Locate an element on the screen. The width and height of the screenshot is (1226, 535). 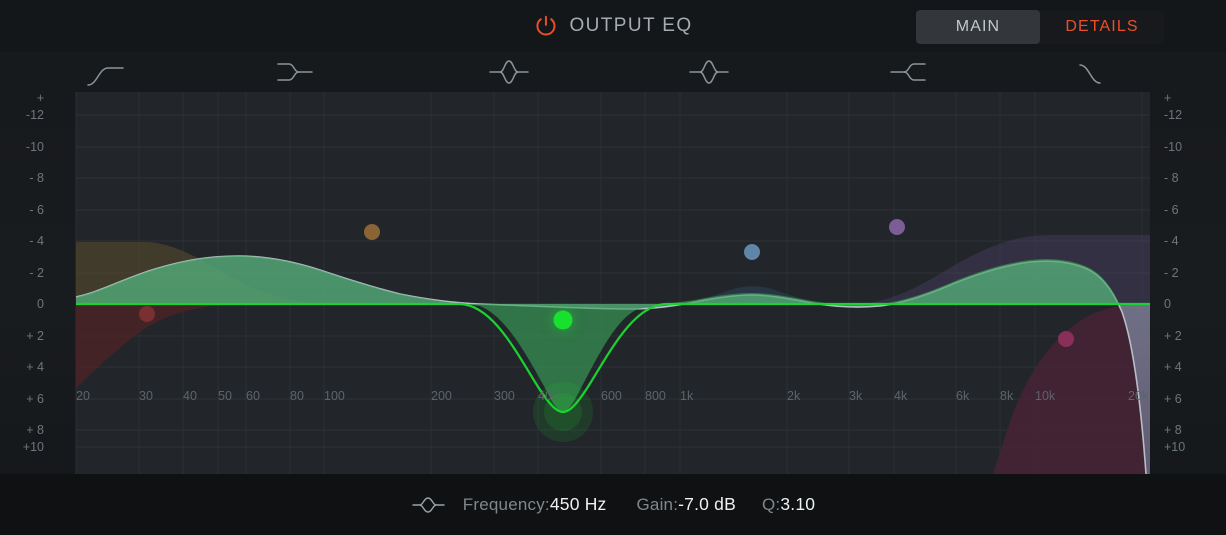
frequency-value: 450 Hz is located at coordinates (578, 504).